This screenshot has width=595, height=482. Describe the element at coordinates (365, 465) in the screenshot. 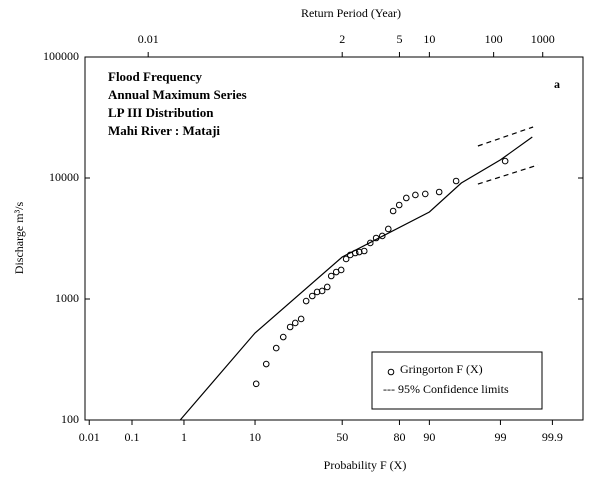

I see `x-axis-title: Probability F (X)` at that location.